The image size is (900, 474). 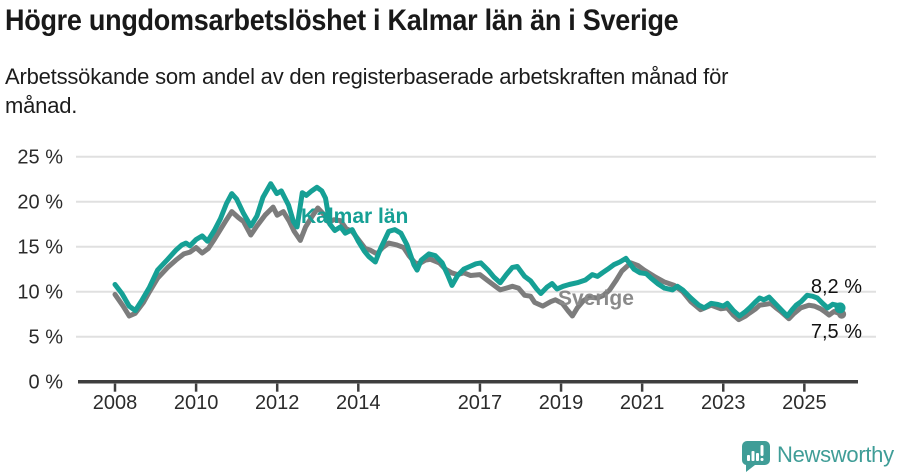 I want to click on newsworthy-logo-text: Newsworthy, so click(x=835, y=454).